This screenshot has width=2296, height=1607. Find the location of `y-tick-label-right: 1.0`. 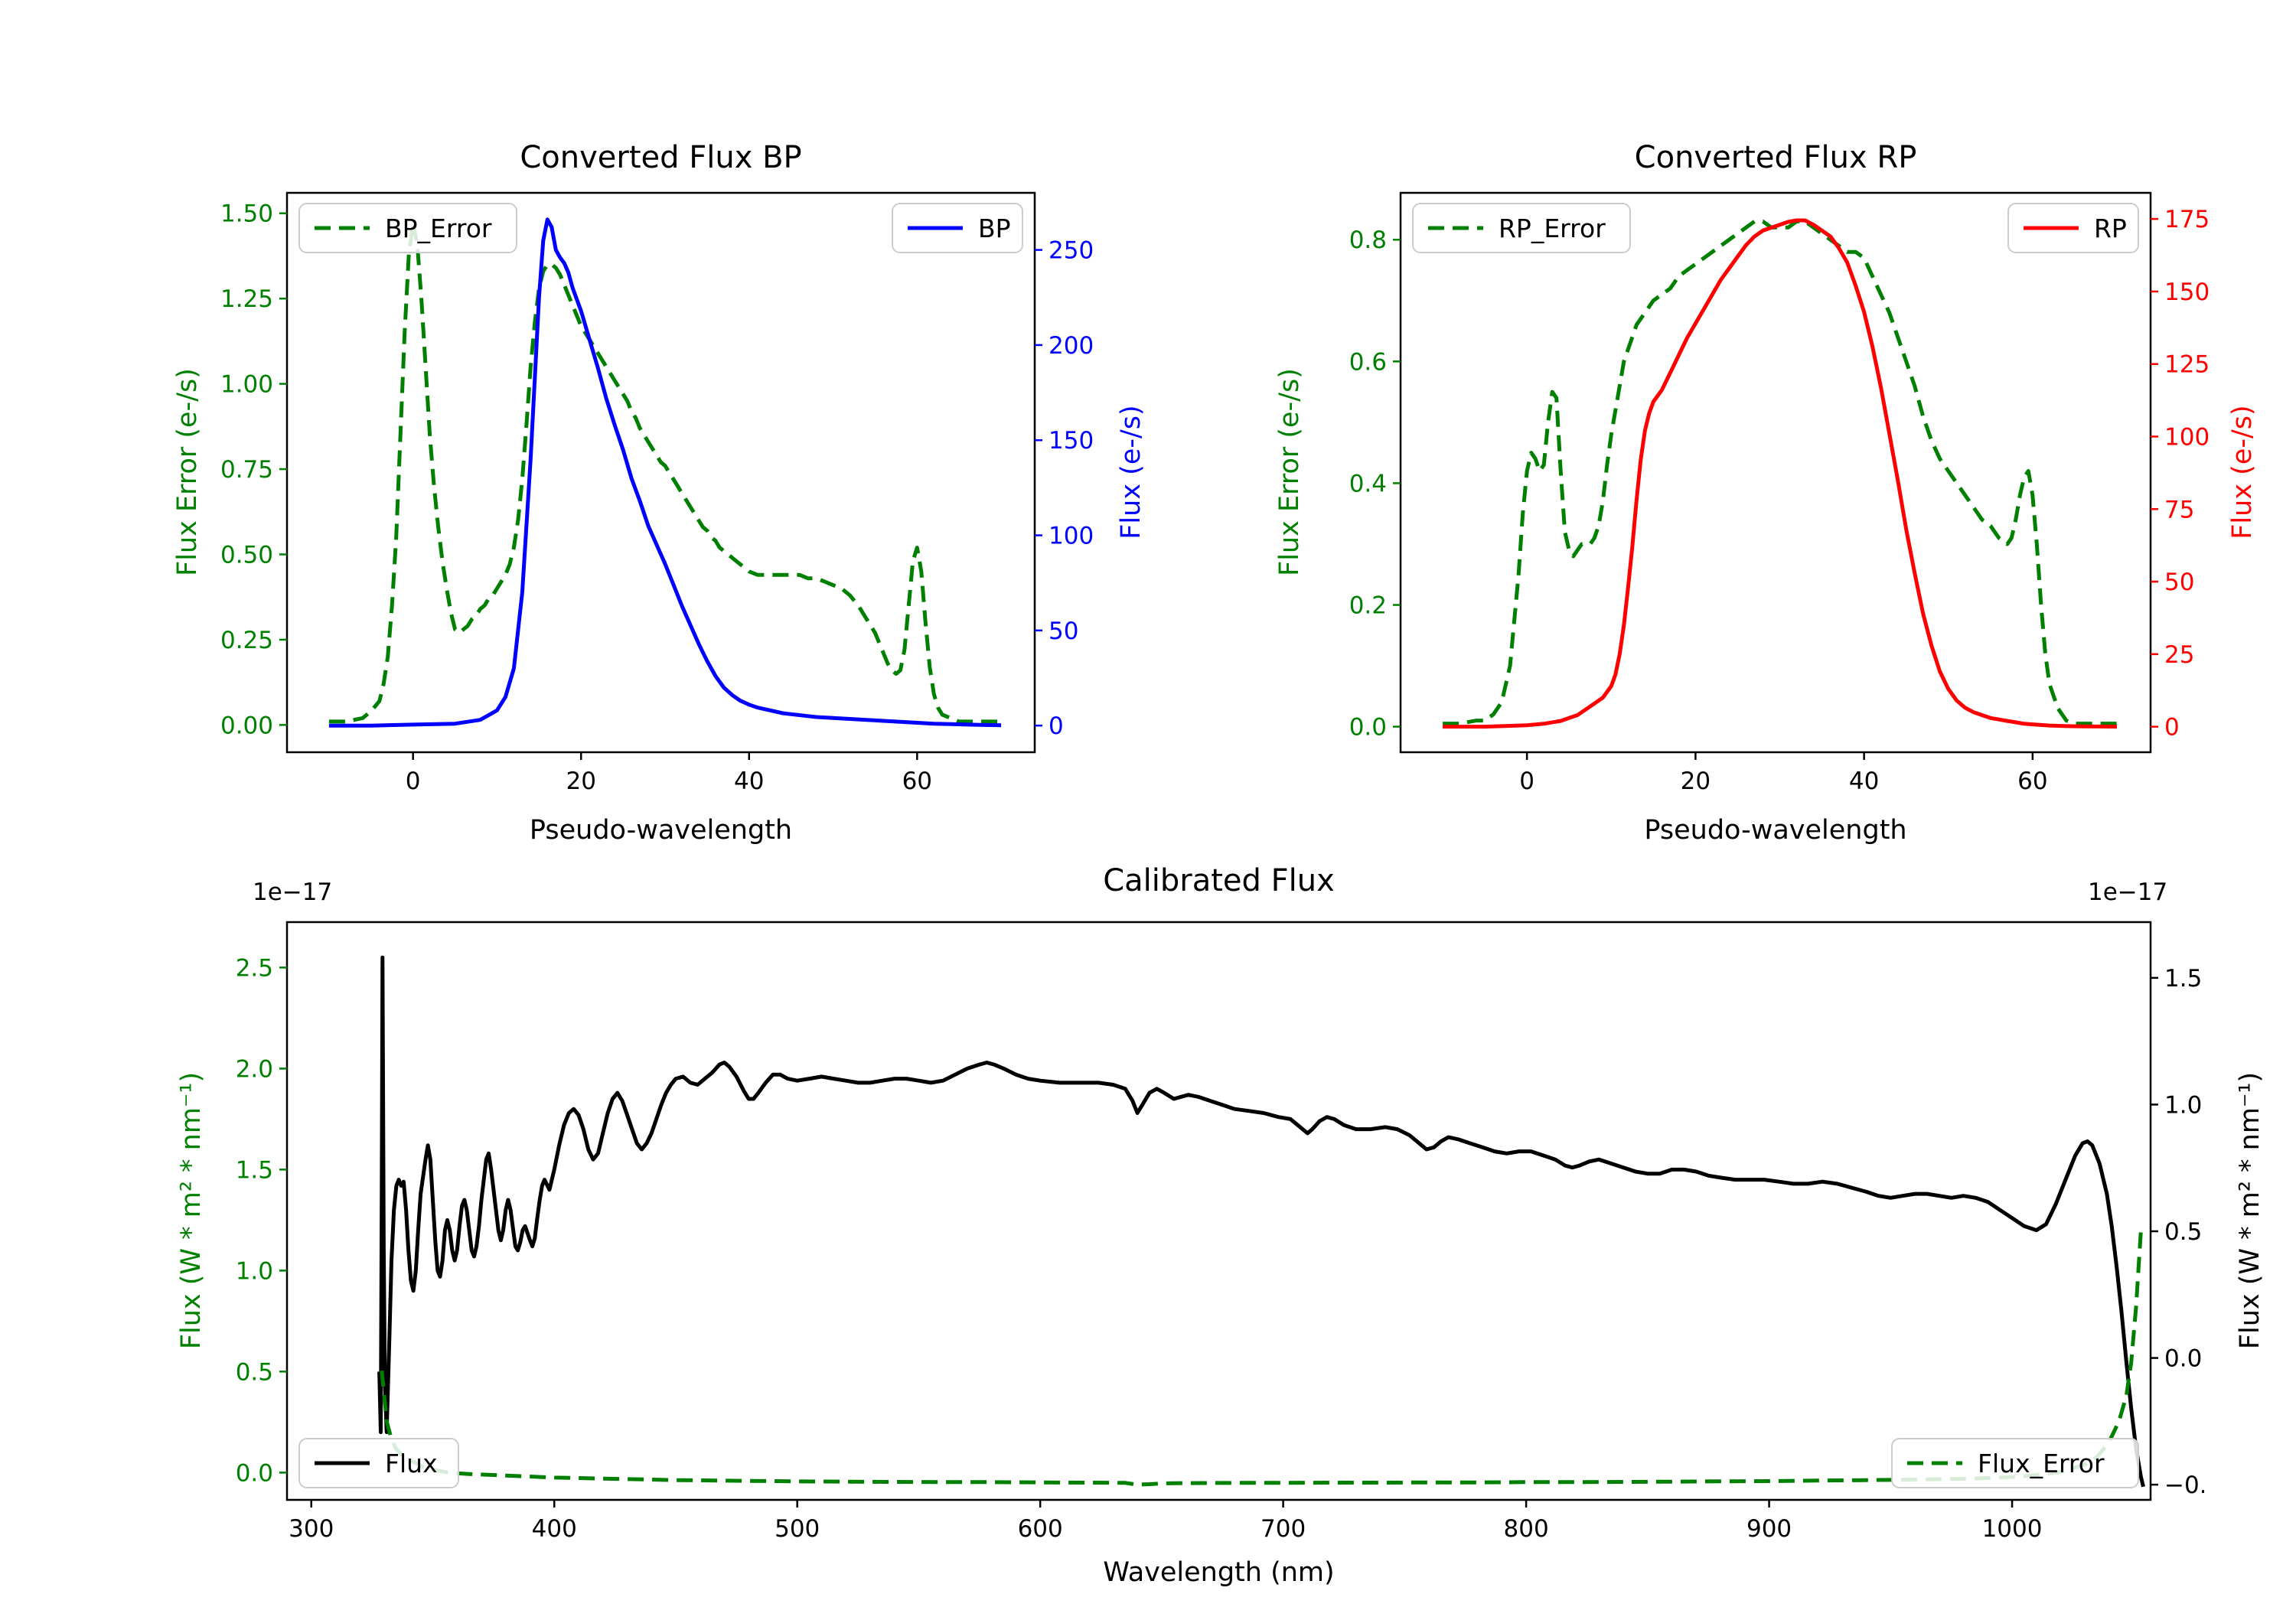

y-tick-label-right: 1.0 is located at coordinates (2183, 1105).